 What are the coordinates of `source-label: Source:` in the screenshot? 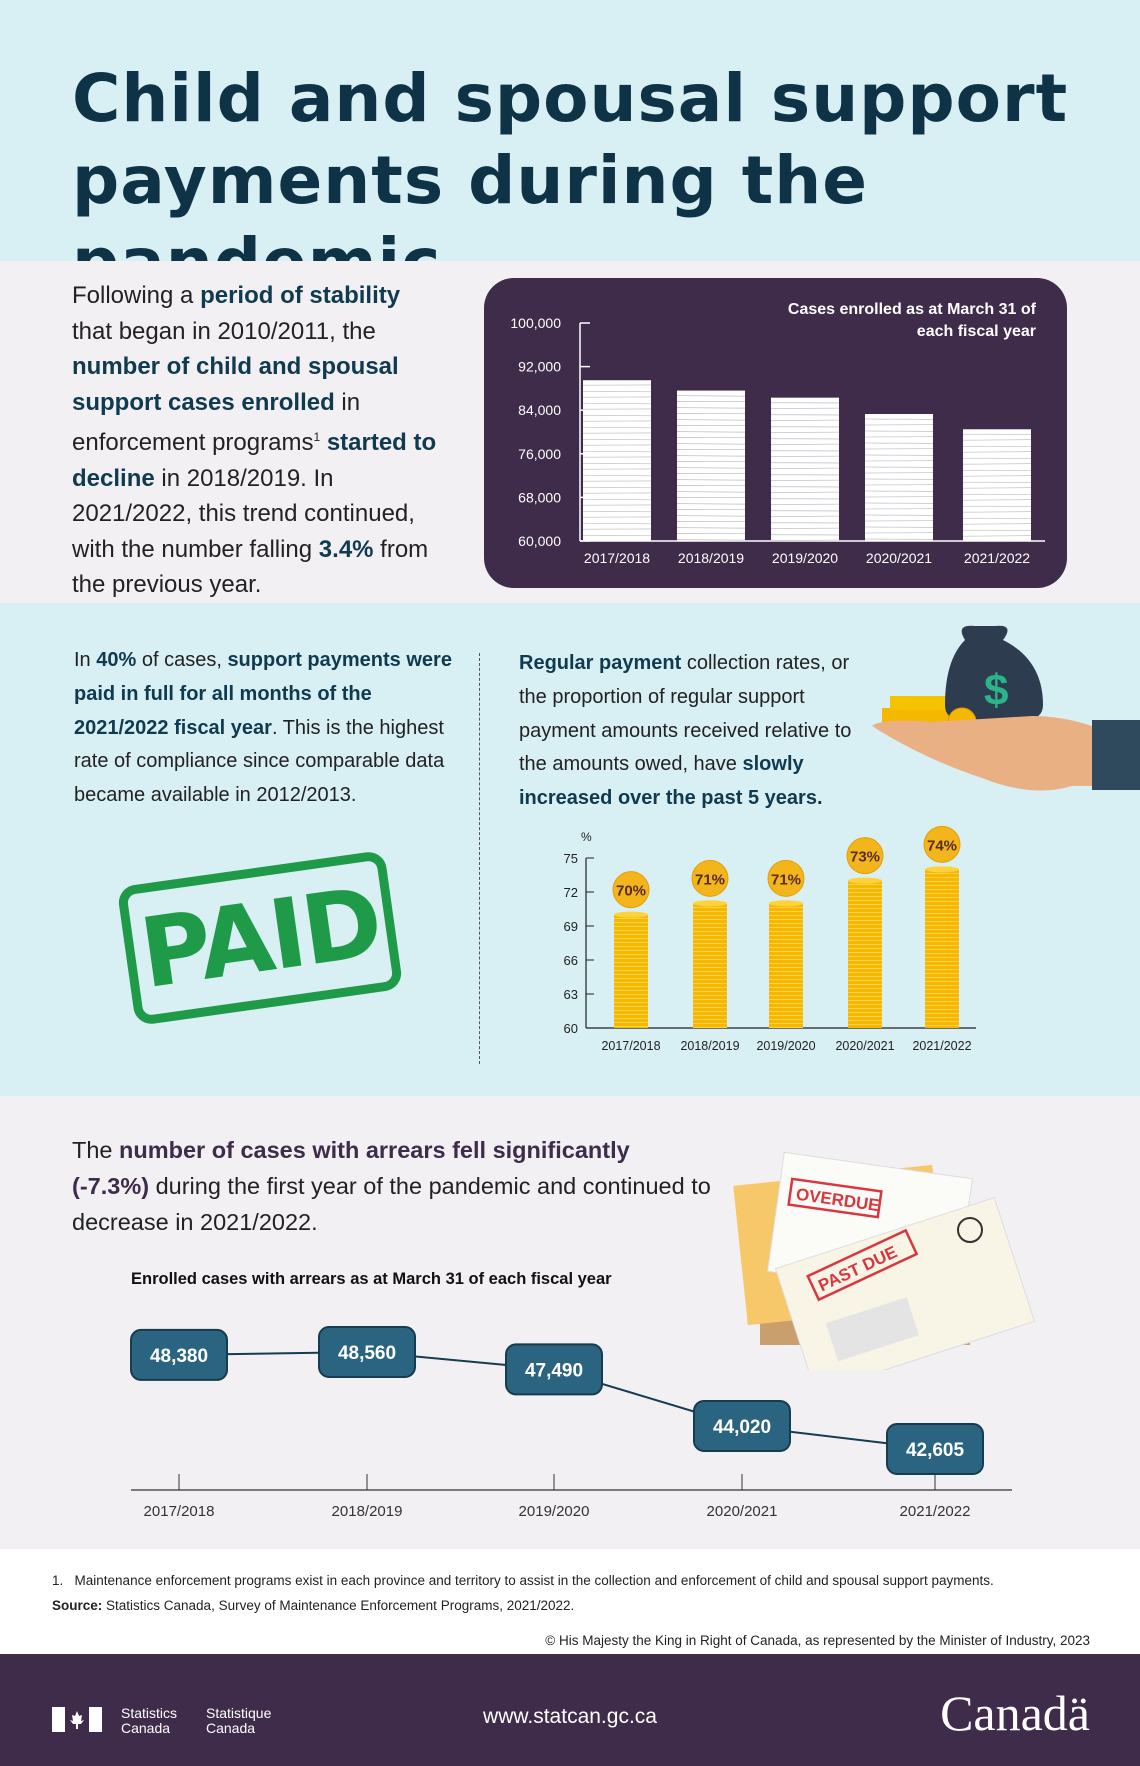 It's located at (77, 1605).